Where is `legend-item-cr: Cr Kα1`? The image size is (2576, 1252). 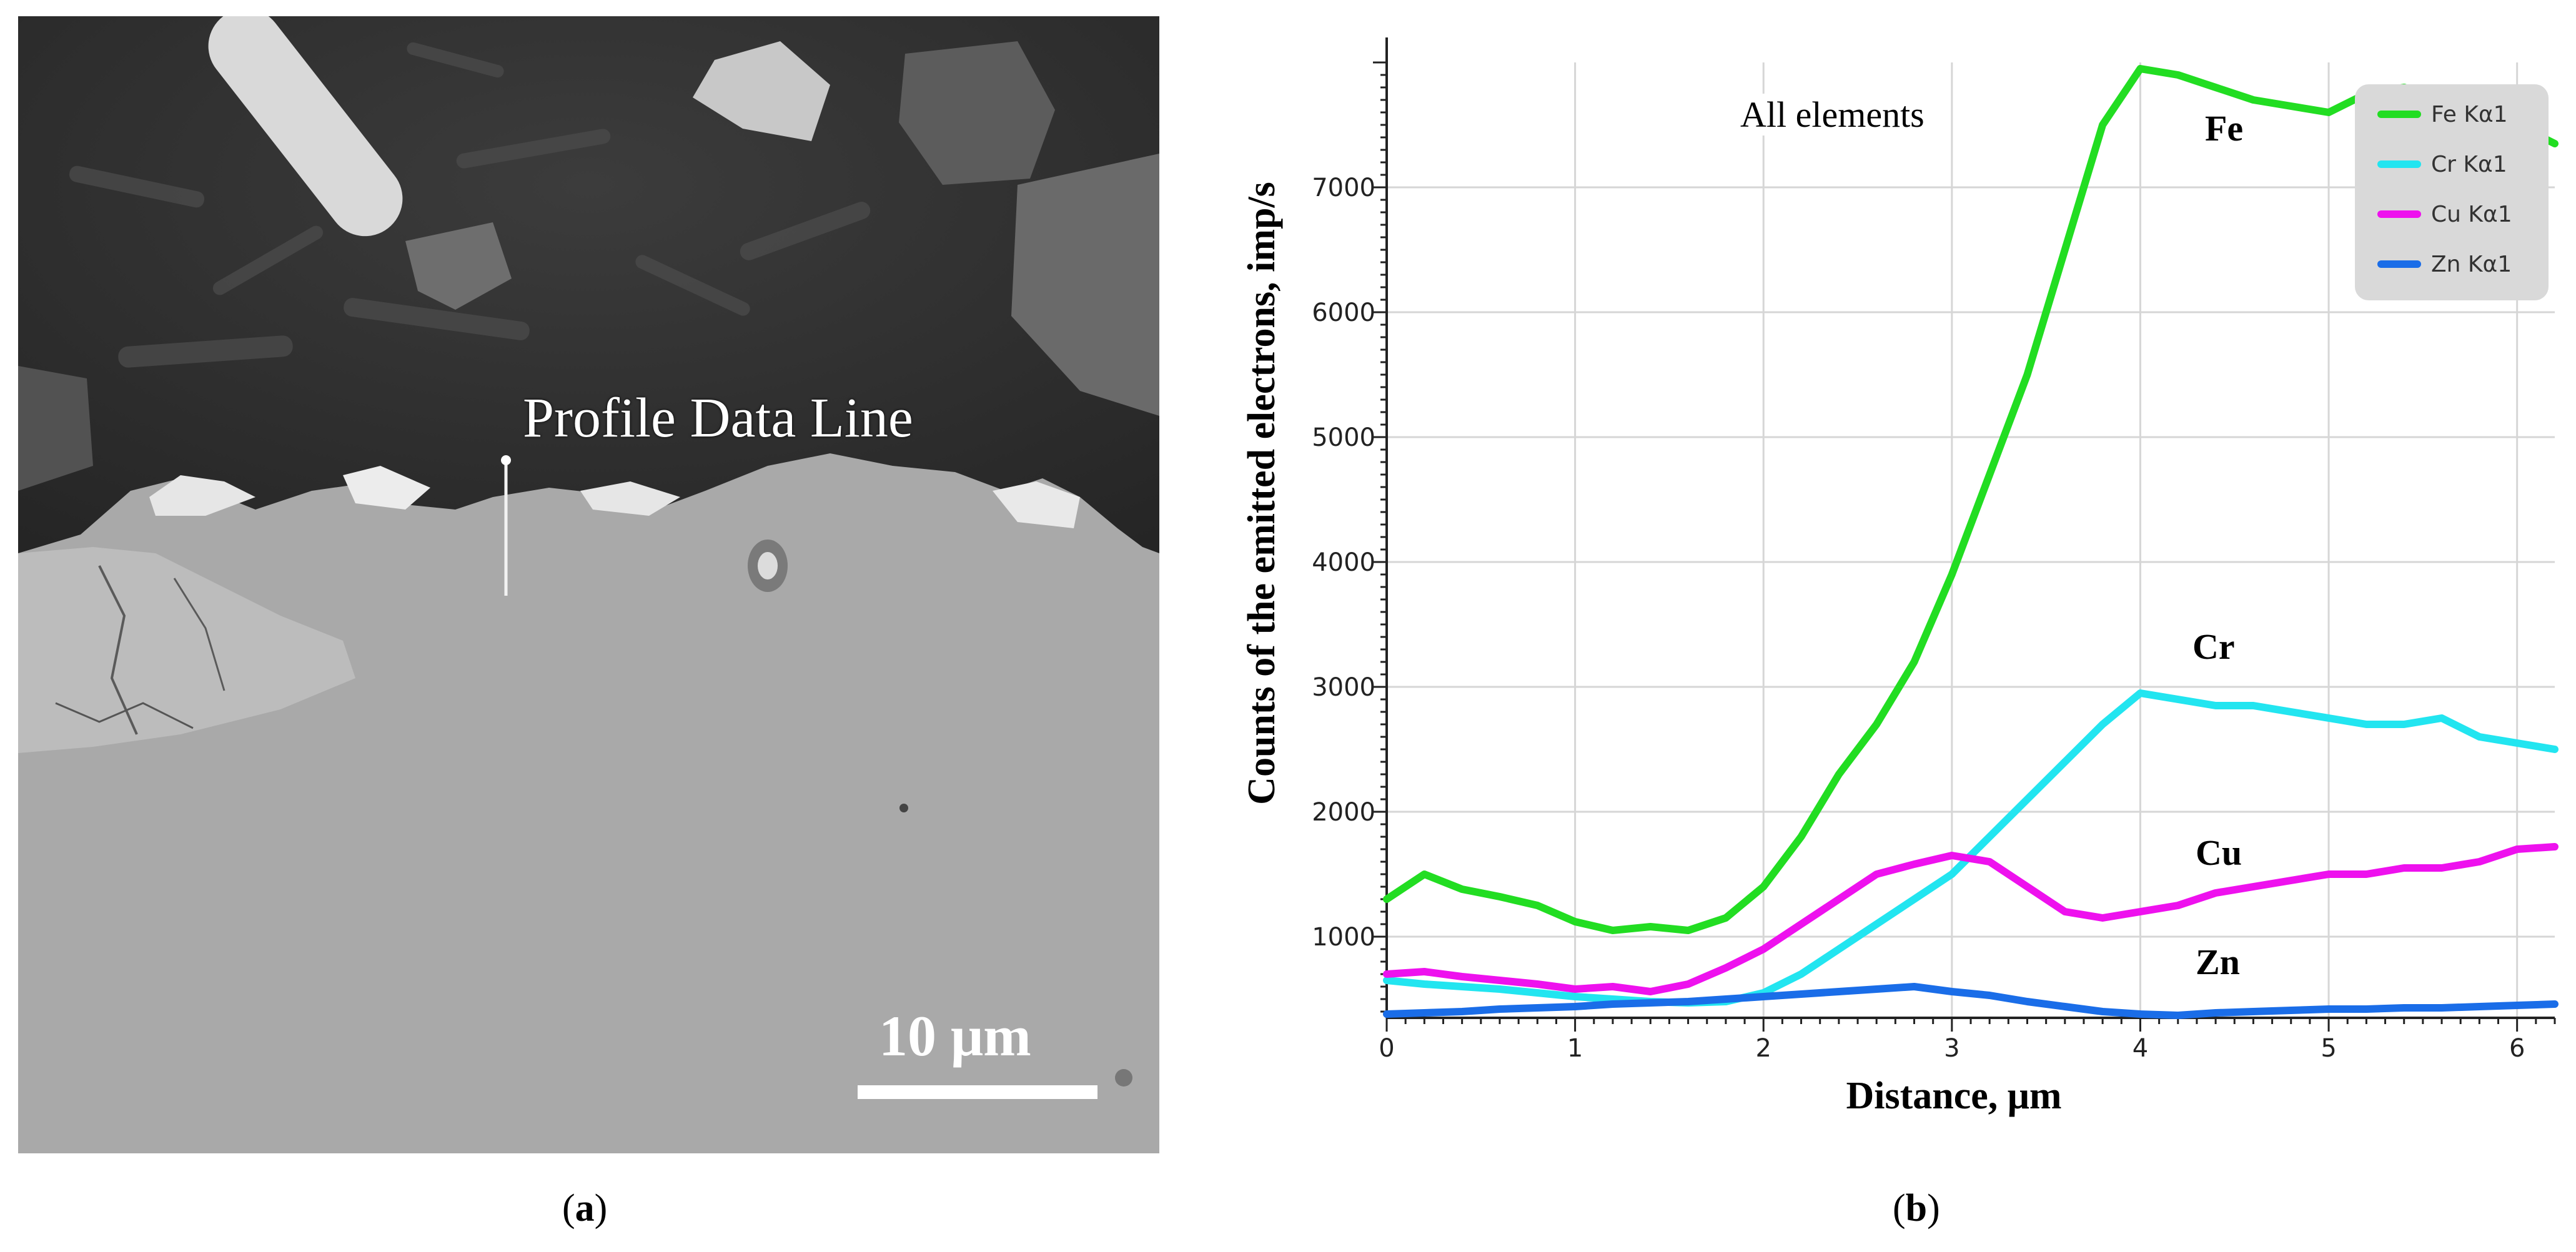
legend-item-cr: Cr Kα1 is located at coordinates (2442, 164).